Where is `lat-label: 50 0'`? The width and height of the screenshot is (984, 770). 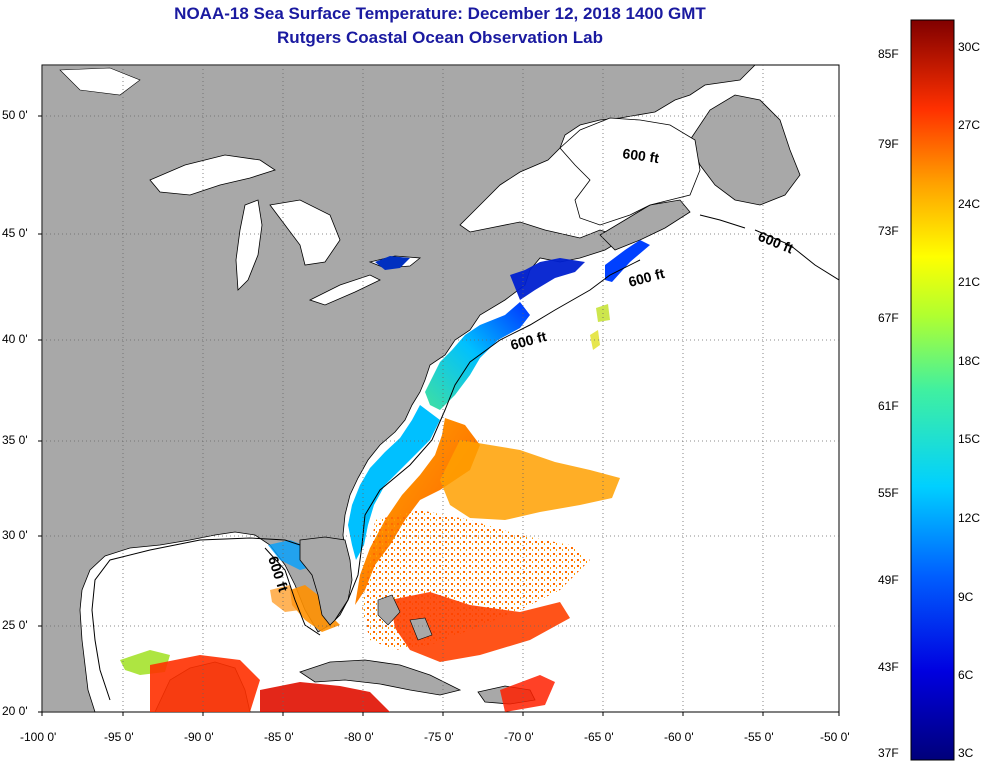 lat-label: 50 0' is located at coordinates (15, 115).